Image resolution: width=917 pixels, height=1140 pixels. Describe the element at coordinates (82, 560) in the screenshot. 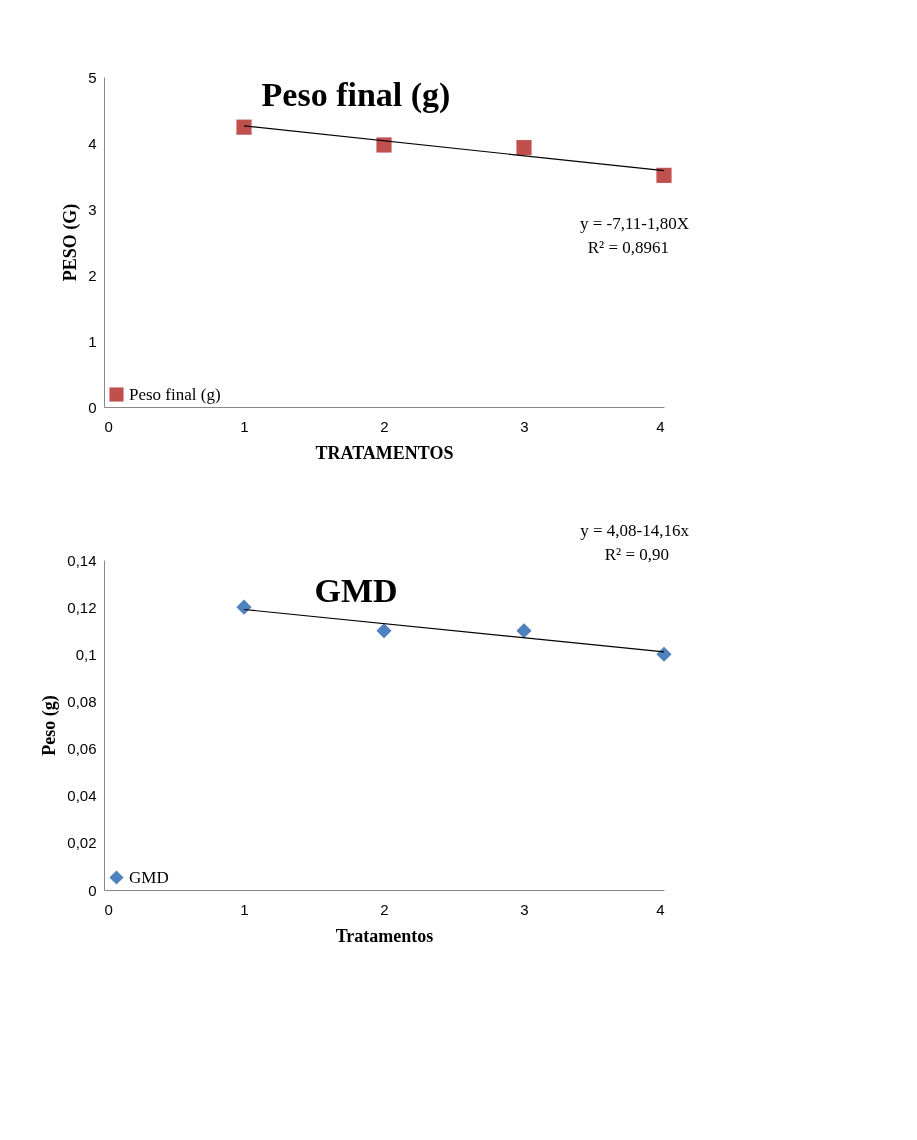

I see `y-tick-label: 0,14` at that location.